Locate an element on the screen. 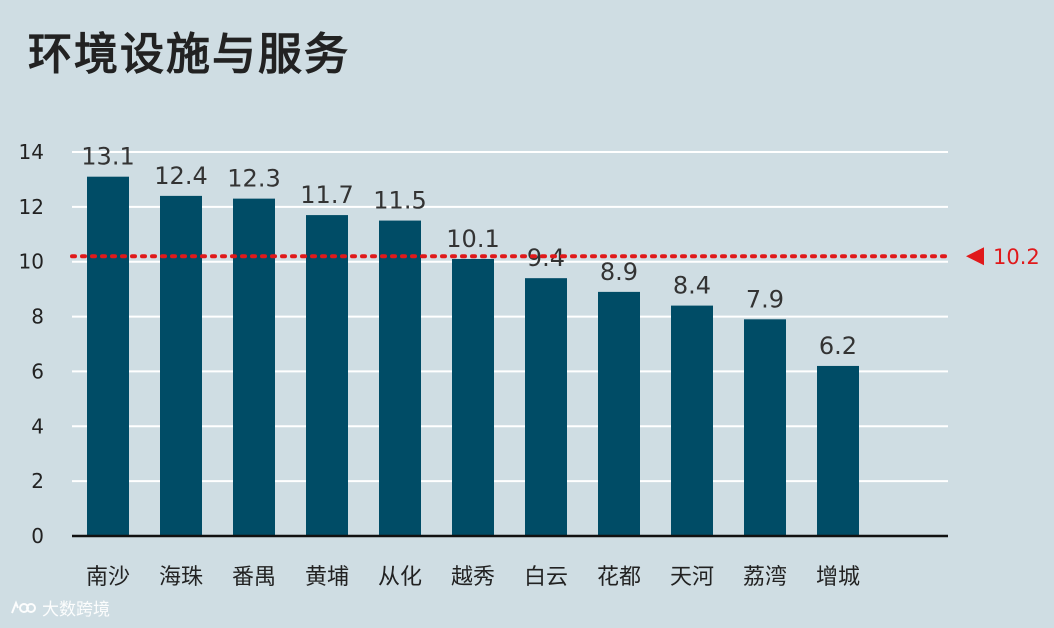  x-tick-label: 黄埔 is located at coordinates (327, 577).